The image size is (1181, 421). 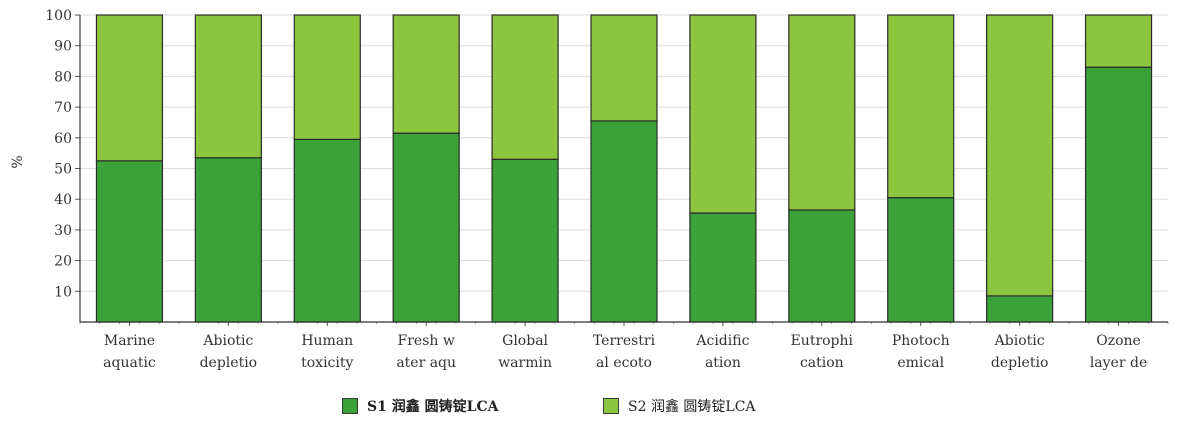 What do you see at coordinates (58, 16) in the screenshot?
I see `y-tick-label-100: 100` at bounding box center [58, 16].